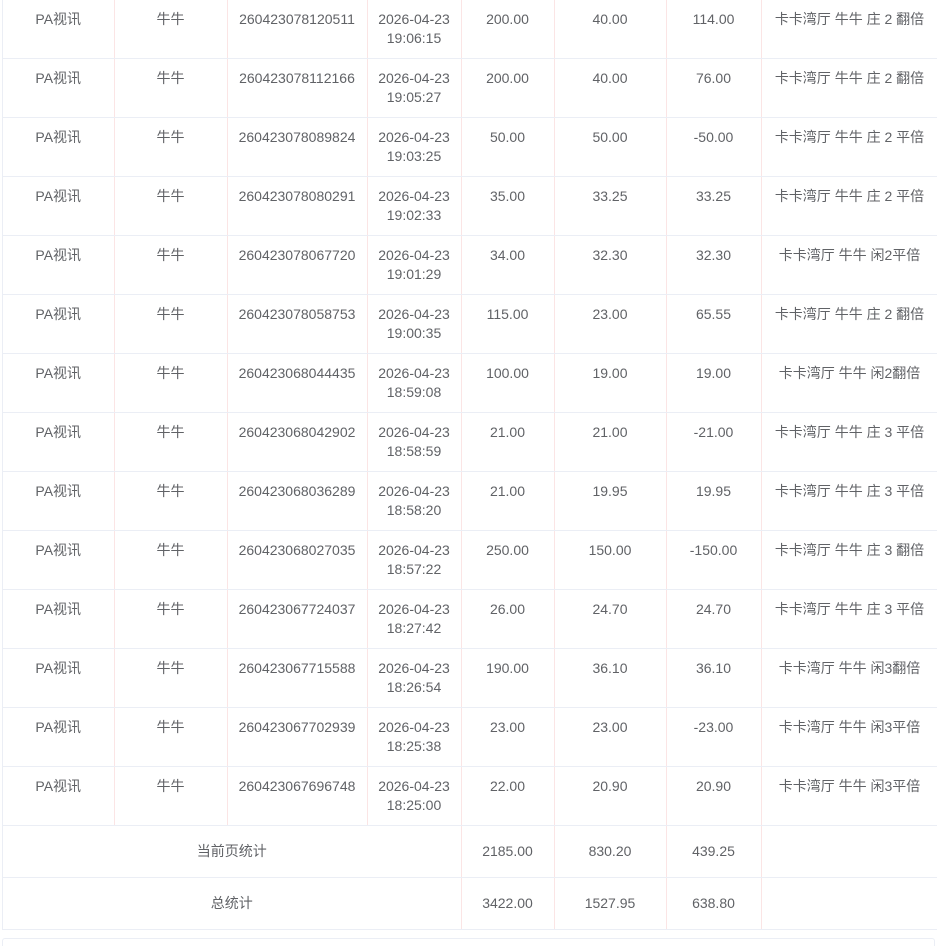 This screenshot has width=937, height=946. What do you see at coordinates (610, 619) in the screenshot?
I see `cell-valid-bet: 24.70` at bounding box center [610, 619].